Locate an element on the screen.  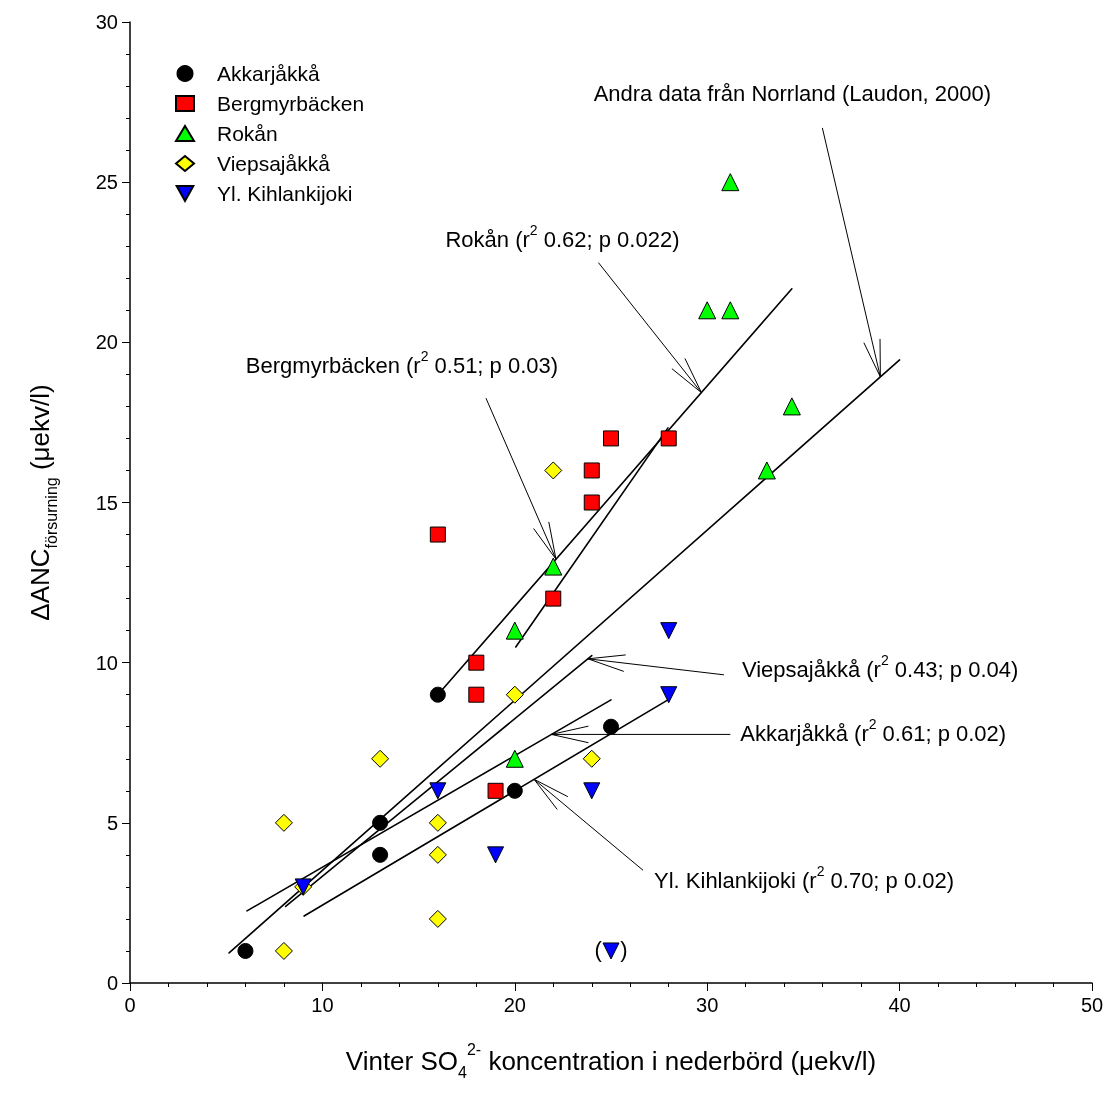
legend-label: Viepsajåkkå is located at coordinates (274, 163).